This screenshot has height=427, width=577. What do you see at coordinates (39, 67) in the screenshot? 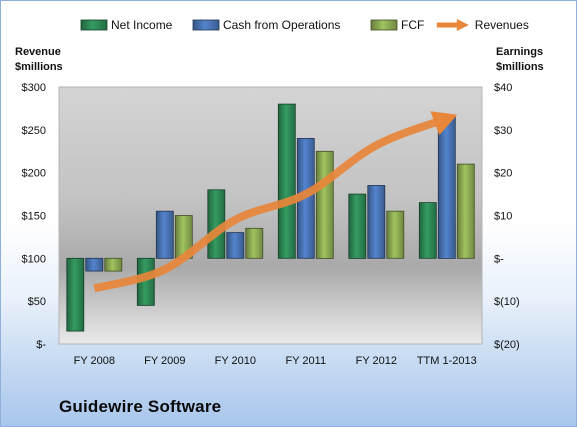
I see `left-axis-title-line2: $millions` at bounding box center [39, 67].